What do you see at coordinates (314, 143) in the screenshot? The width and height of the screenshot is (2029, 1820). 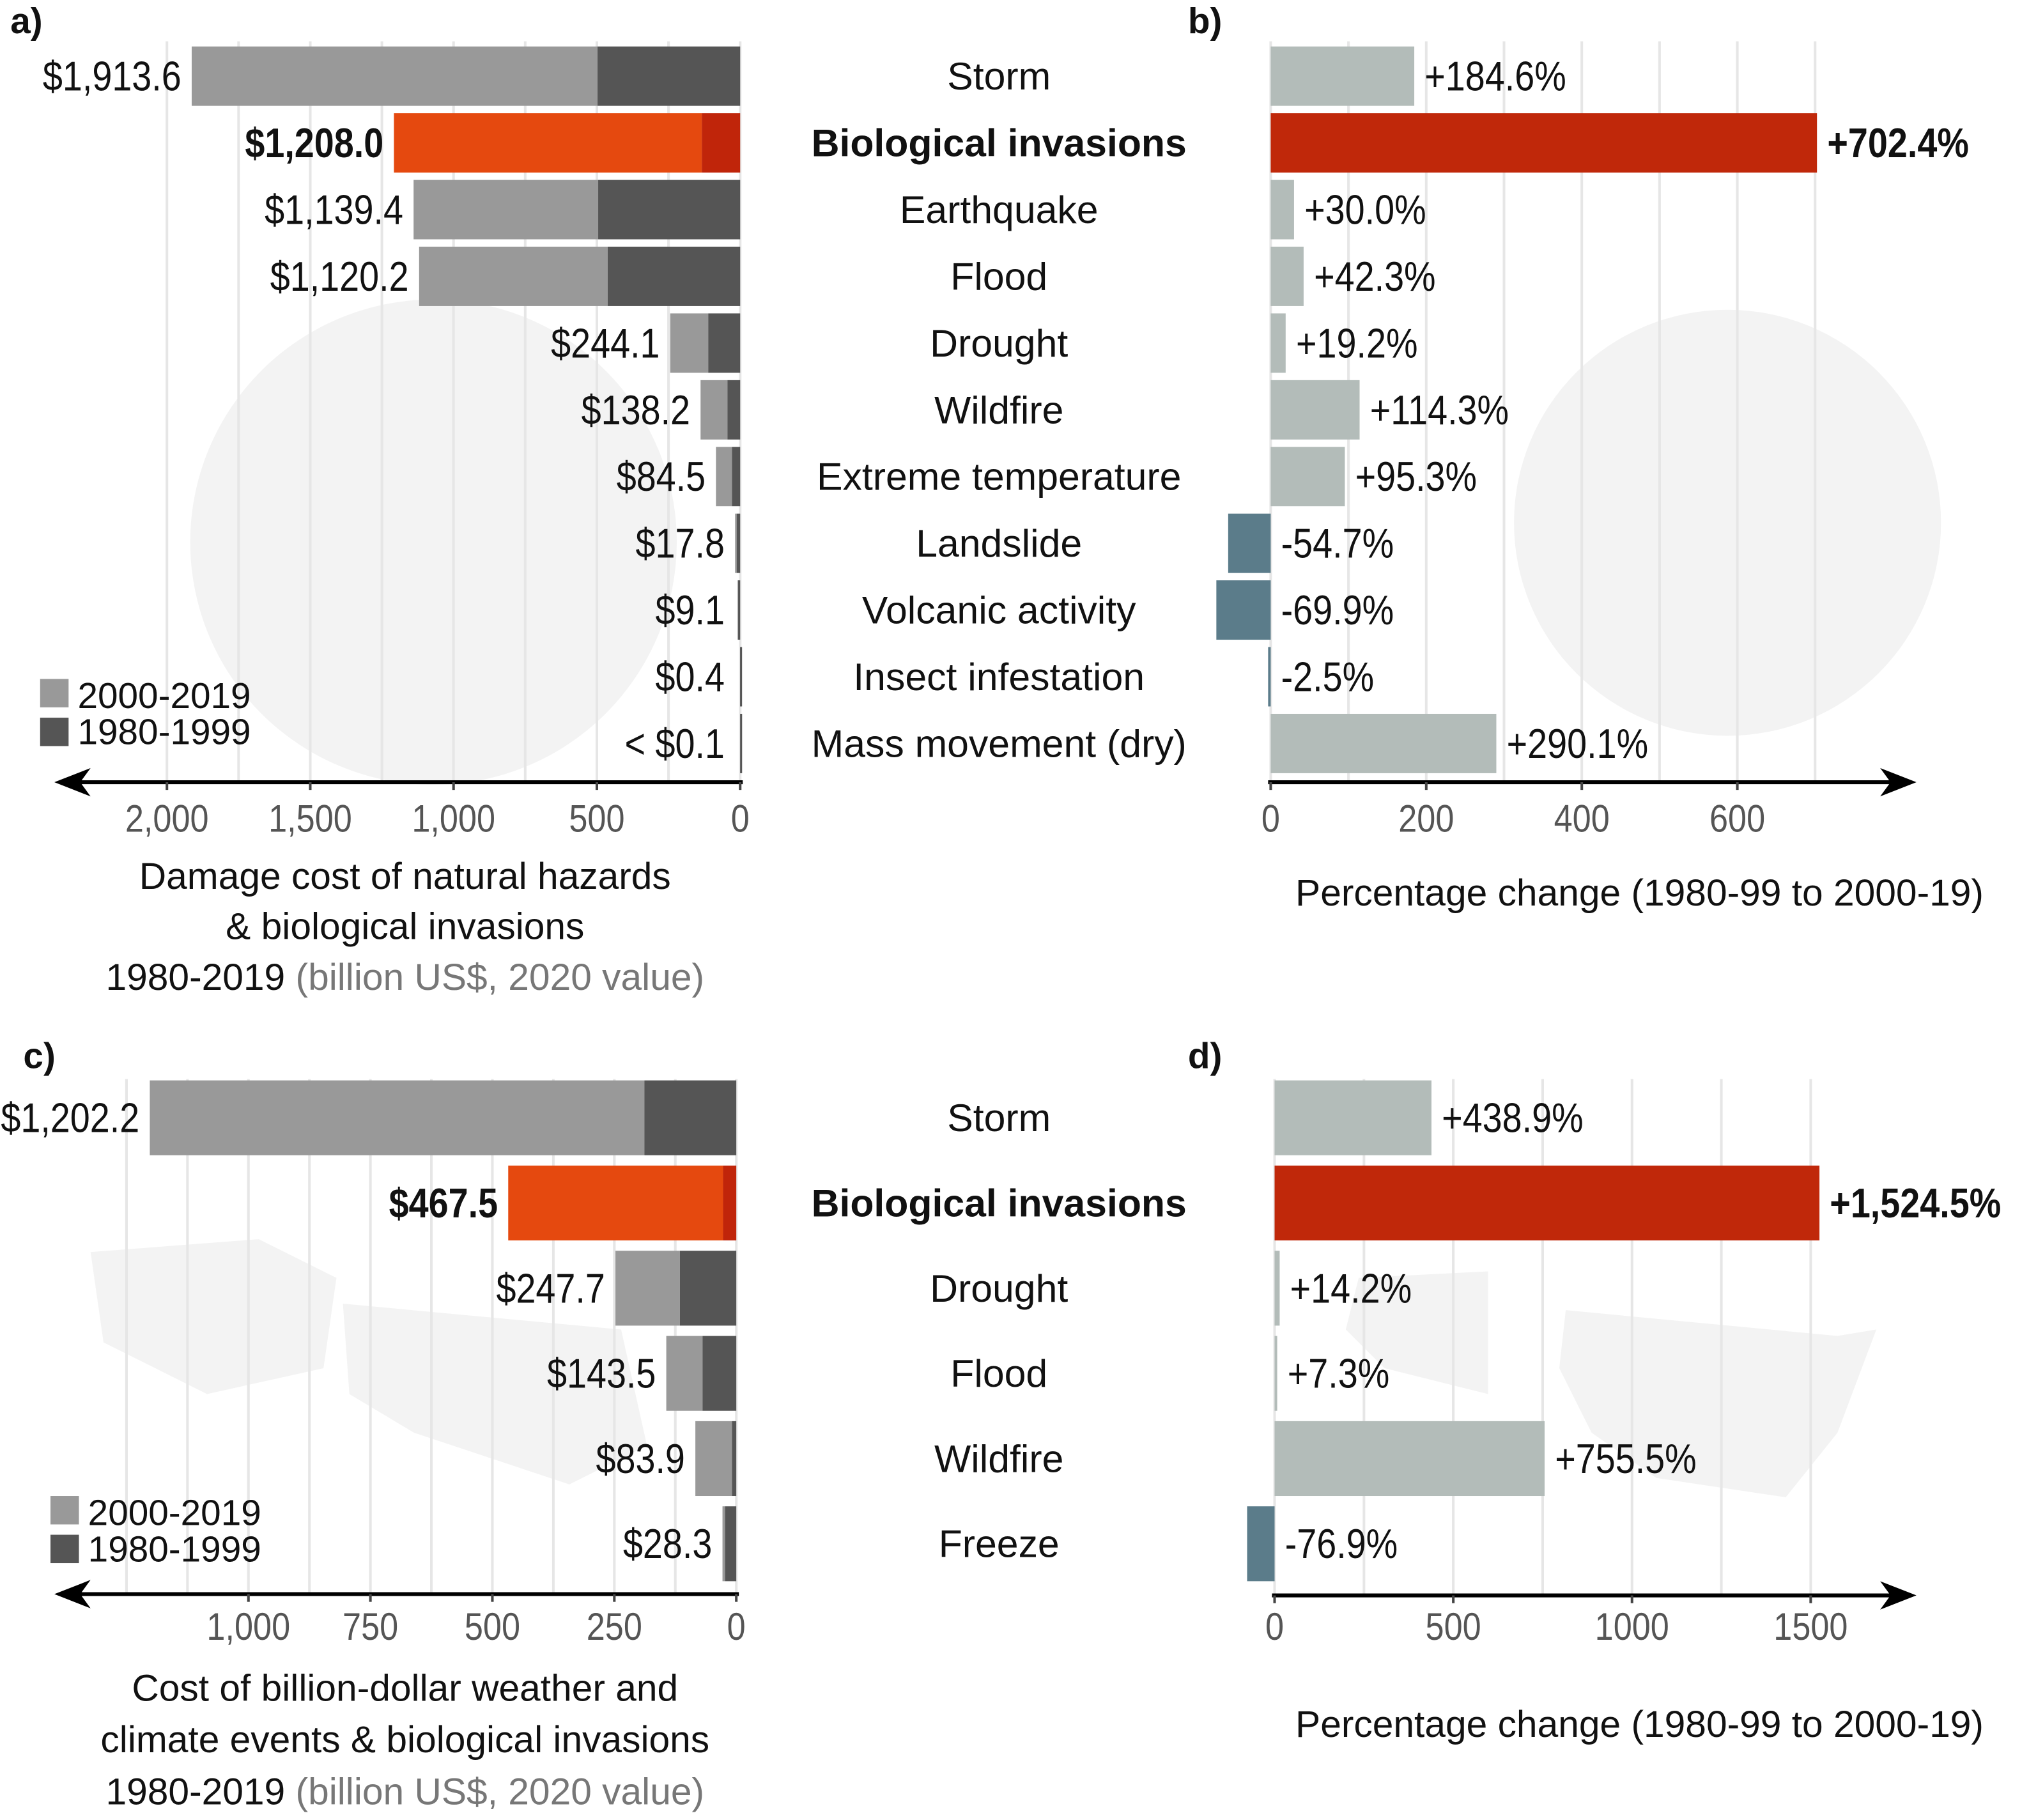 I see `value-label: $1,208.0` at bounding box center [314, 143].